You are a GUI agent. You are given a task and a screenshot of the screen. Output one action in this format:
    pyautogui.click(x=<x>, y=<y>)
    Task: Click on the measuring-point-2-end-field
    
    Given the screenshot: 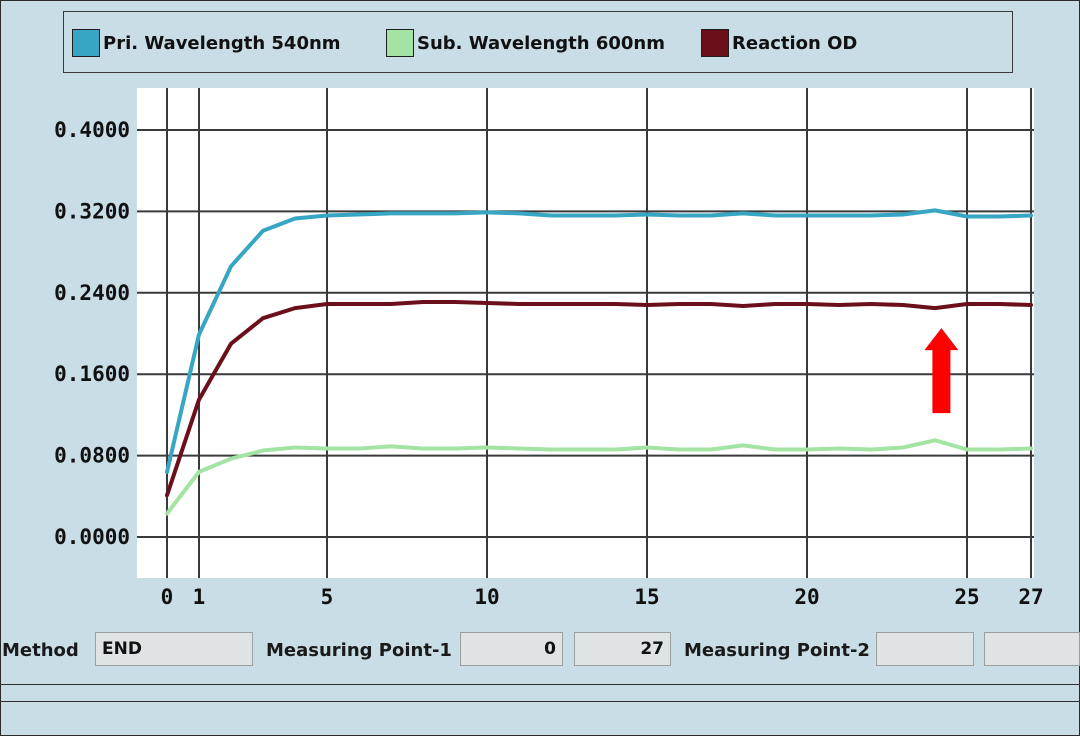 What is the action you would take?
    pyautogui.click(x=1032, y=649)
    